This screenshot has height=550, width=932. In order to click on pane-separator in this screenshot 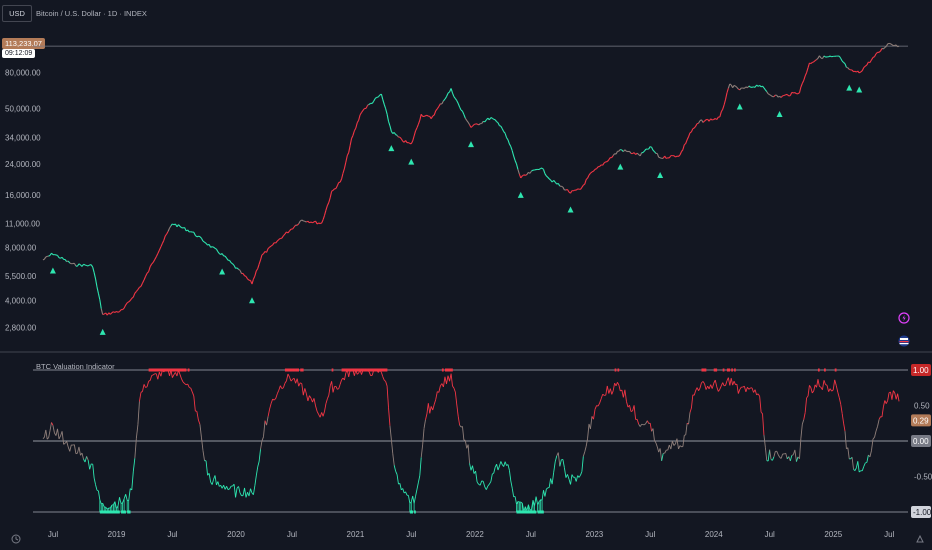, I will do `click(466, 352)`.